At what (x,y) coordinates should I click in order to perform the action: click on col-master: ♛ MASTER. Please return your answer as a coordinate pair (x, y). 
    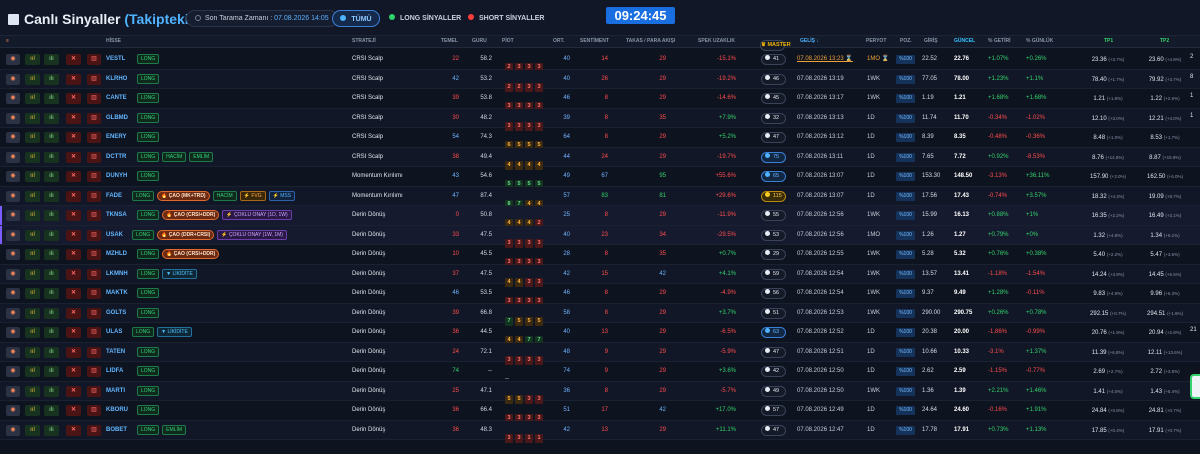
    Looking at the image, I should click on (775, 45).